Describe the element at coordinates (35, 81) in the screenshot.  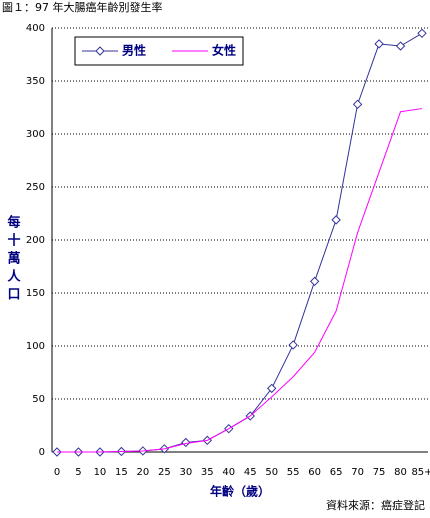
I see `y-tick-label: 350` at that location.